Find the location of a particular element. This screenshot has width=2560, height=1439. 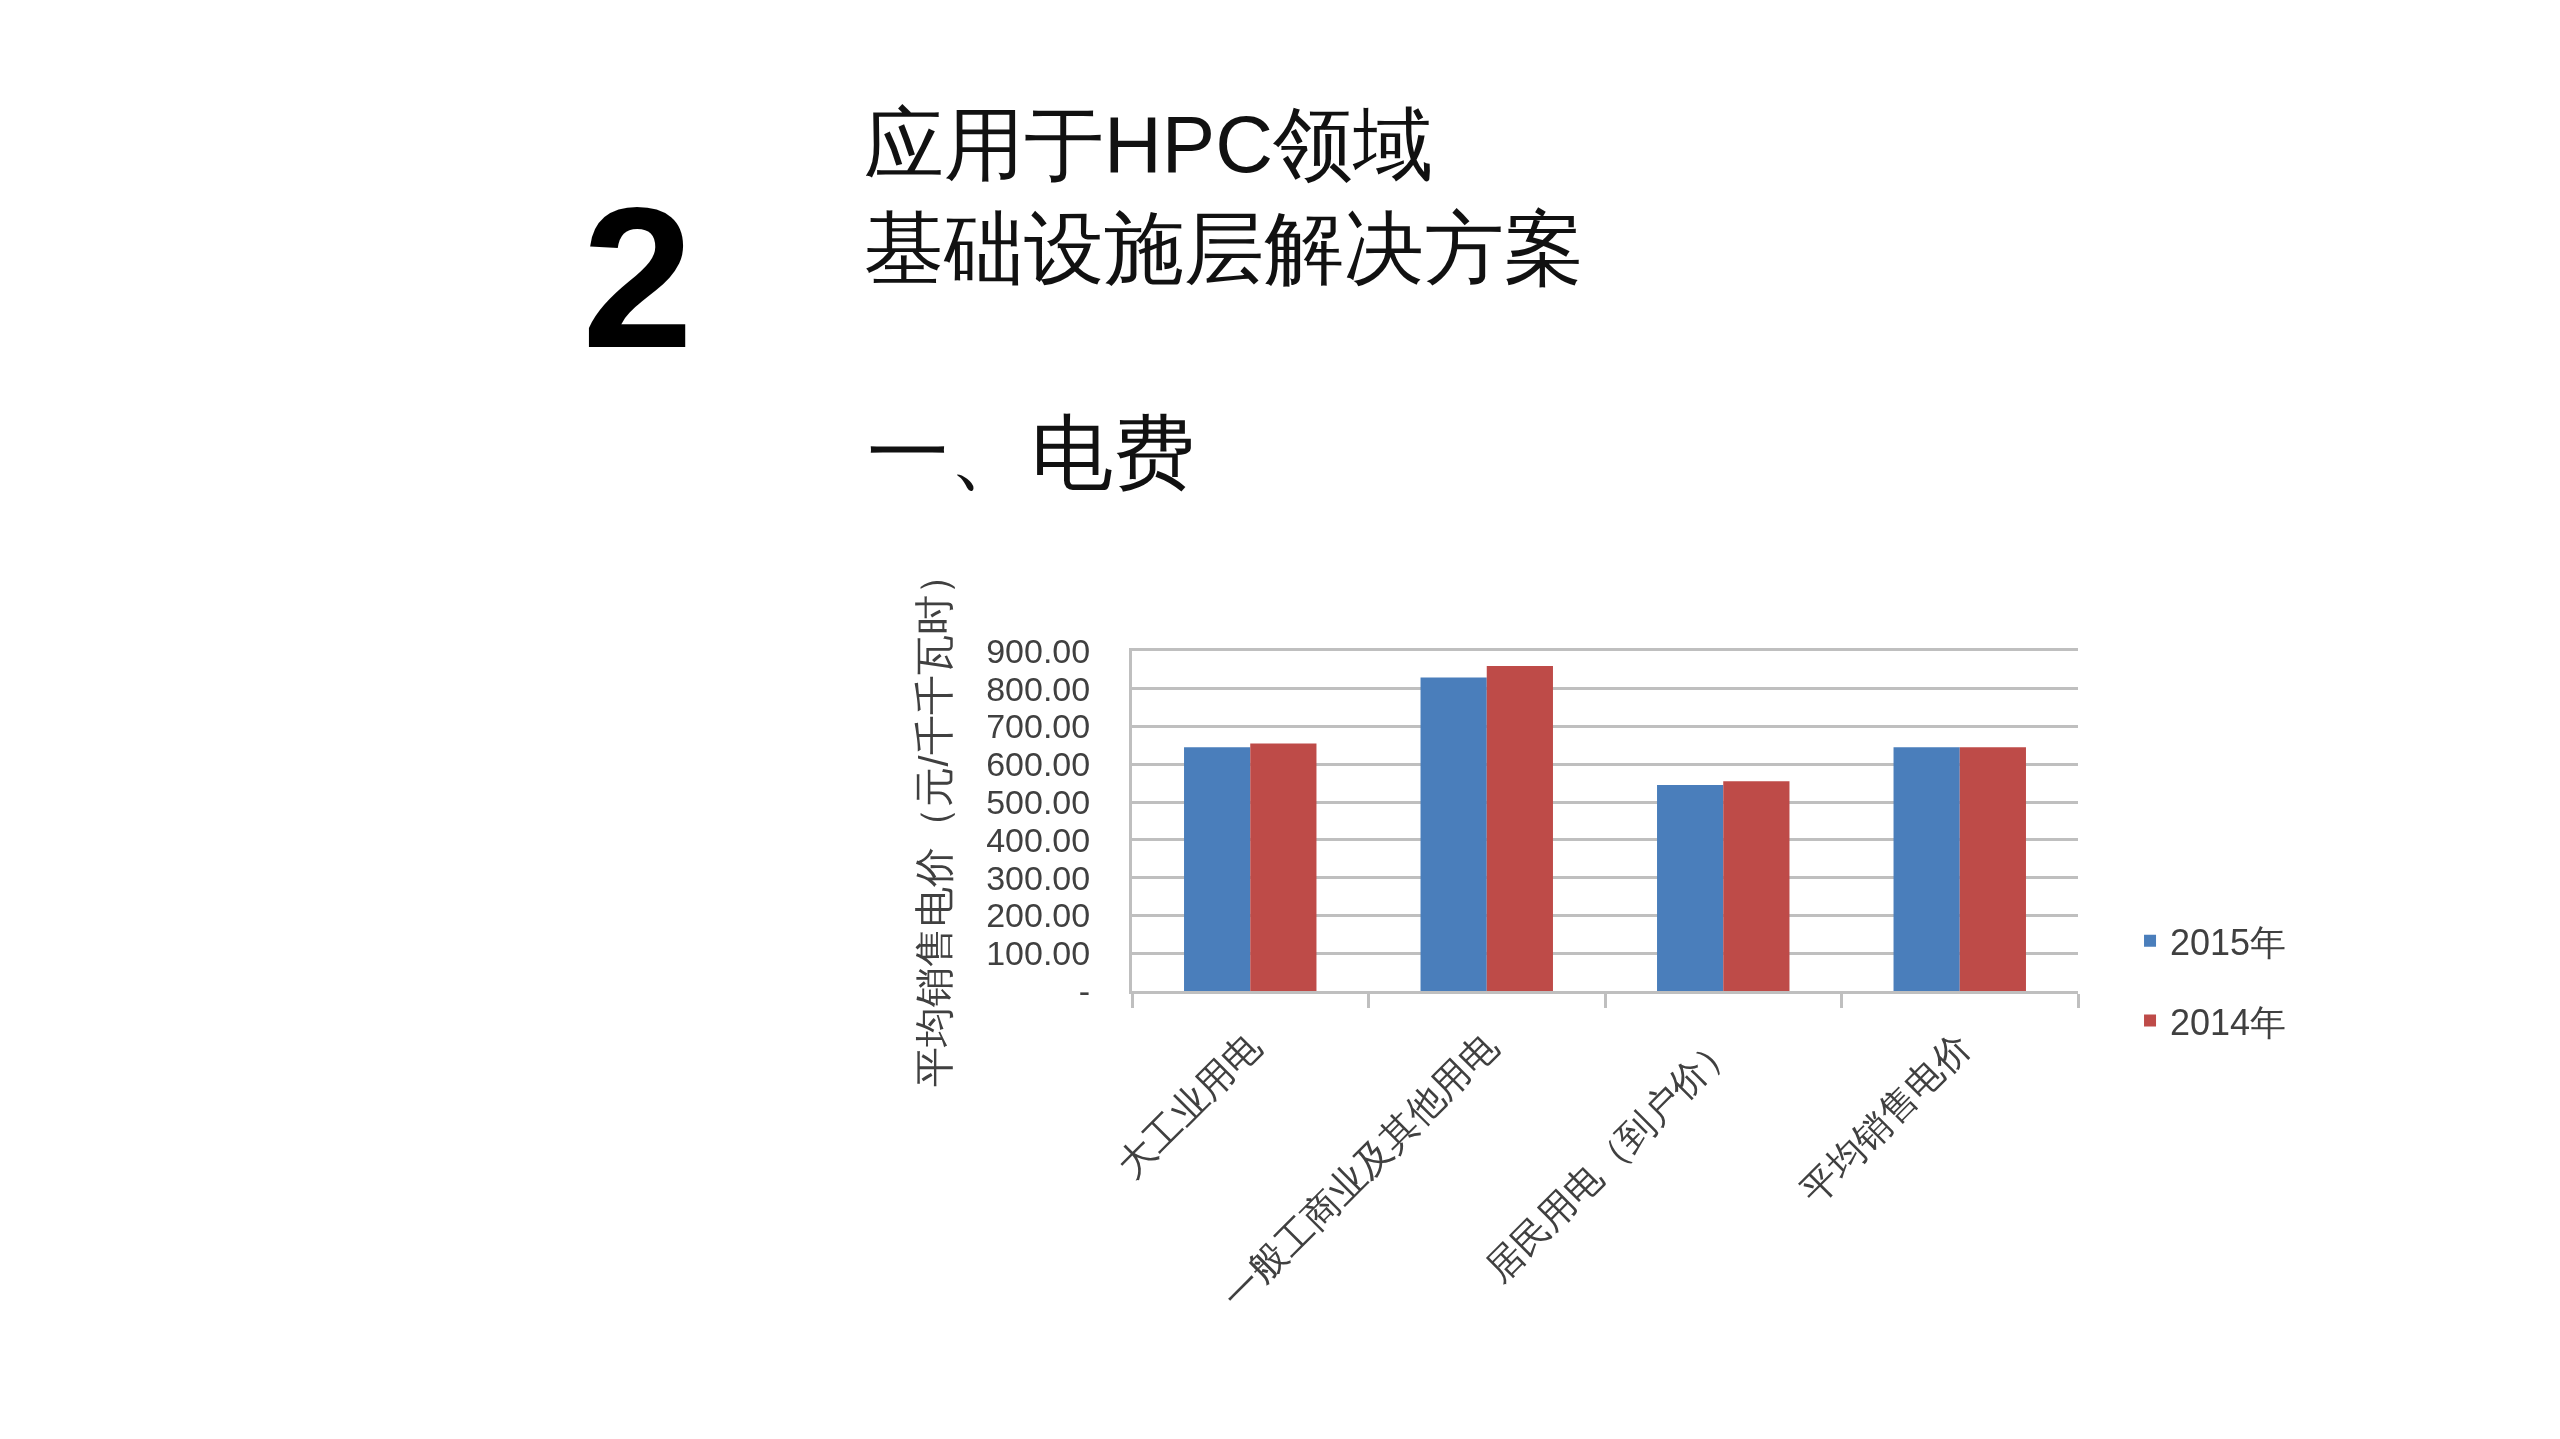

legend-label: 2015年 is located at coordinates (2228, 942).